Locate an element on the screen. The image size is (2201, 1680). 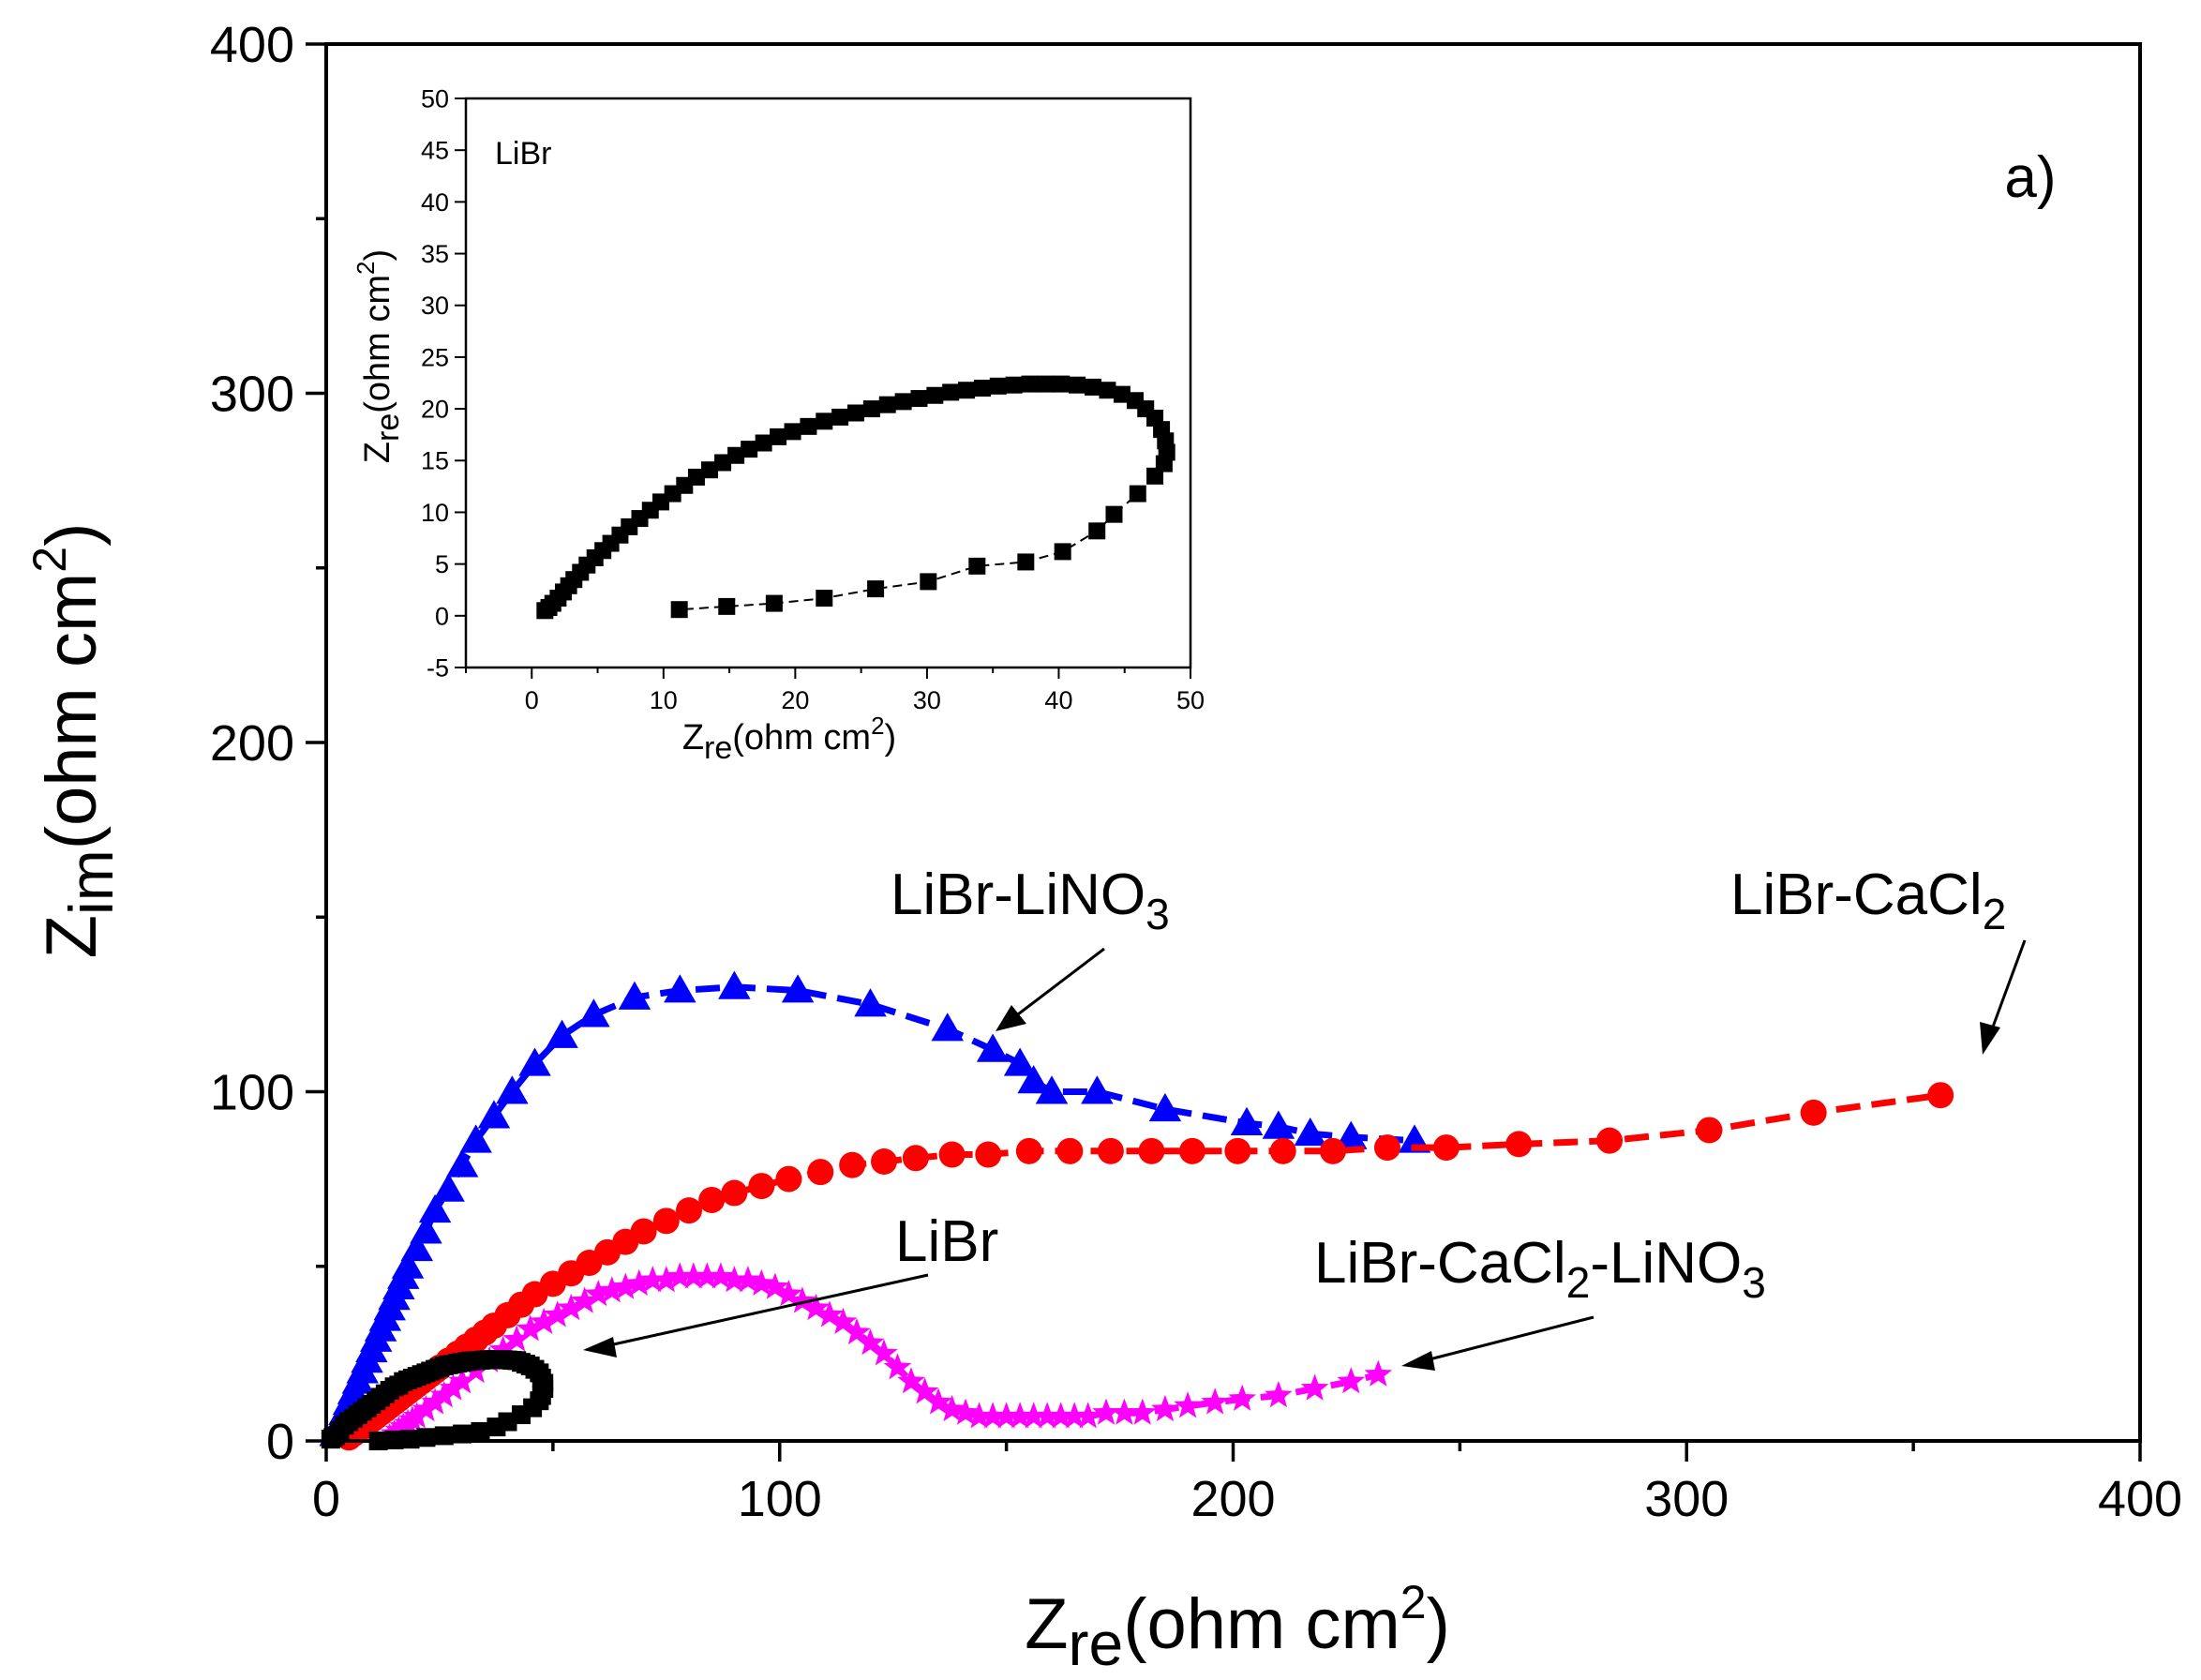
annotation-libr-arrow is located at coordinates (769, 1310).